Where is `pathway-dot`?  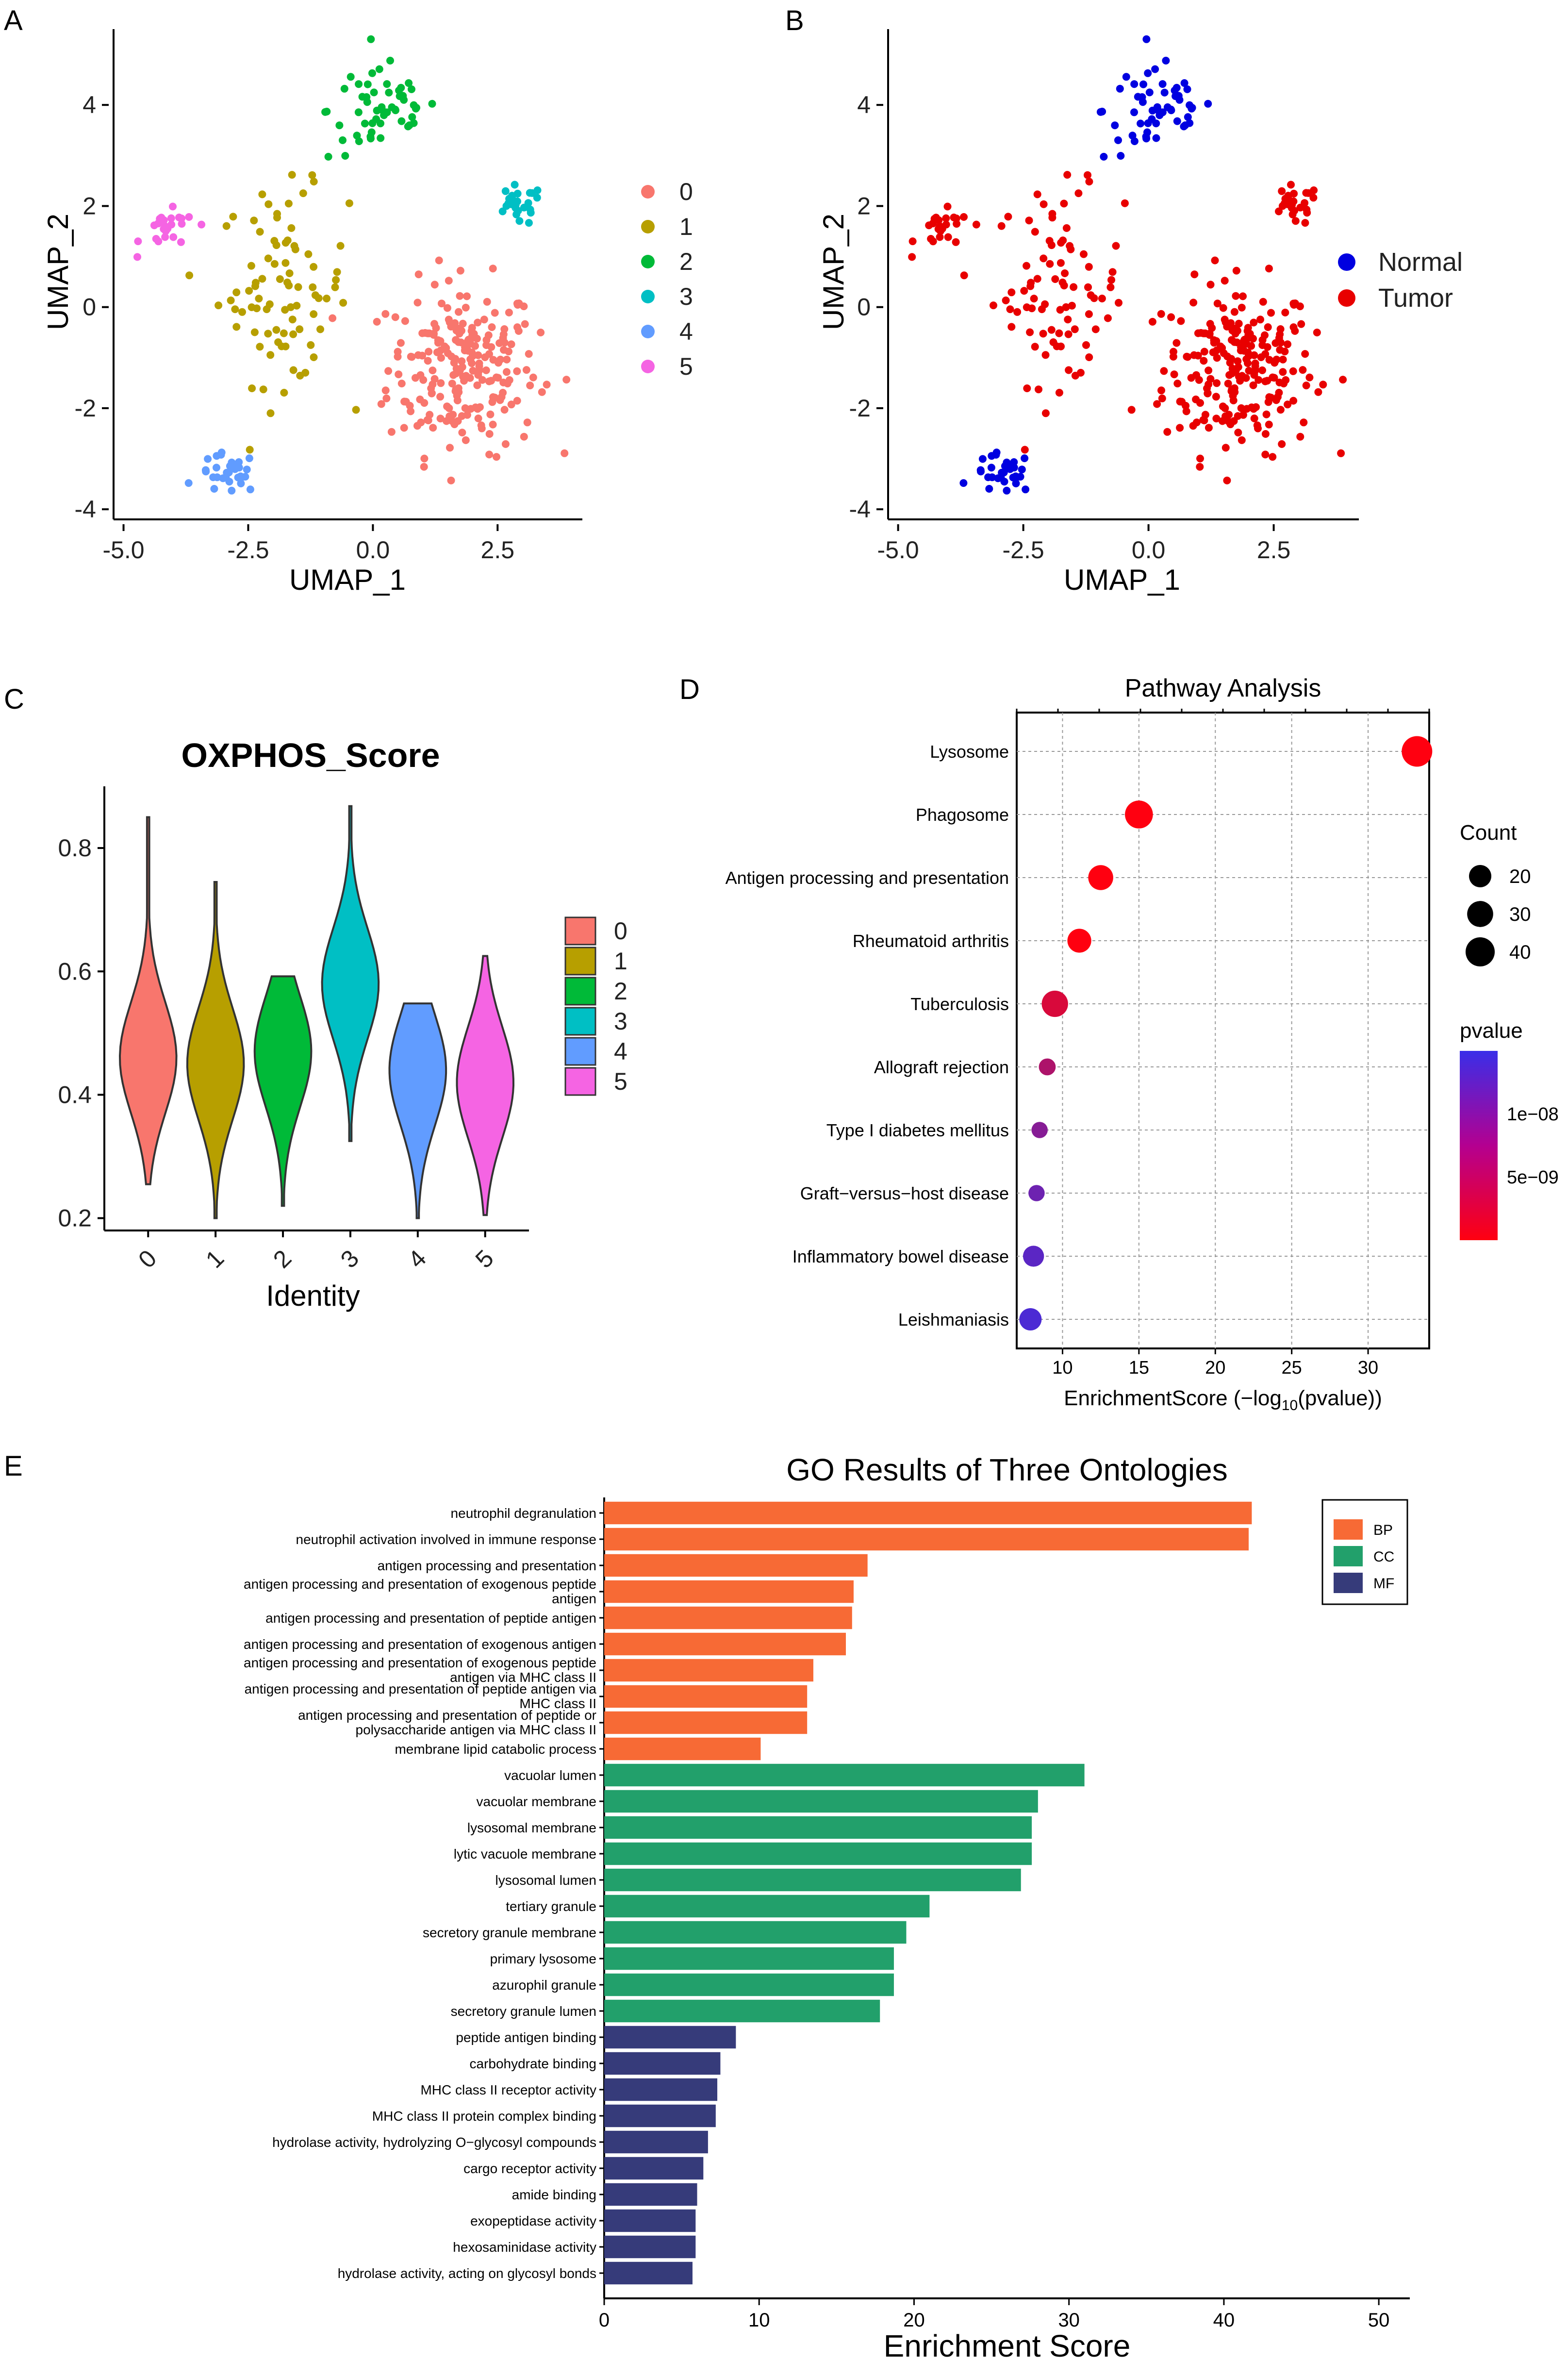
pathway-dot is located at coordinates (1039, 1130).